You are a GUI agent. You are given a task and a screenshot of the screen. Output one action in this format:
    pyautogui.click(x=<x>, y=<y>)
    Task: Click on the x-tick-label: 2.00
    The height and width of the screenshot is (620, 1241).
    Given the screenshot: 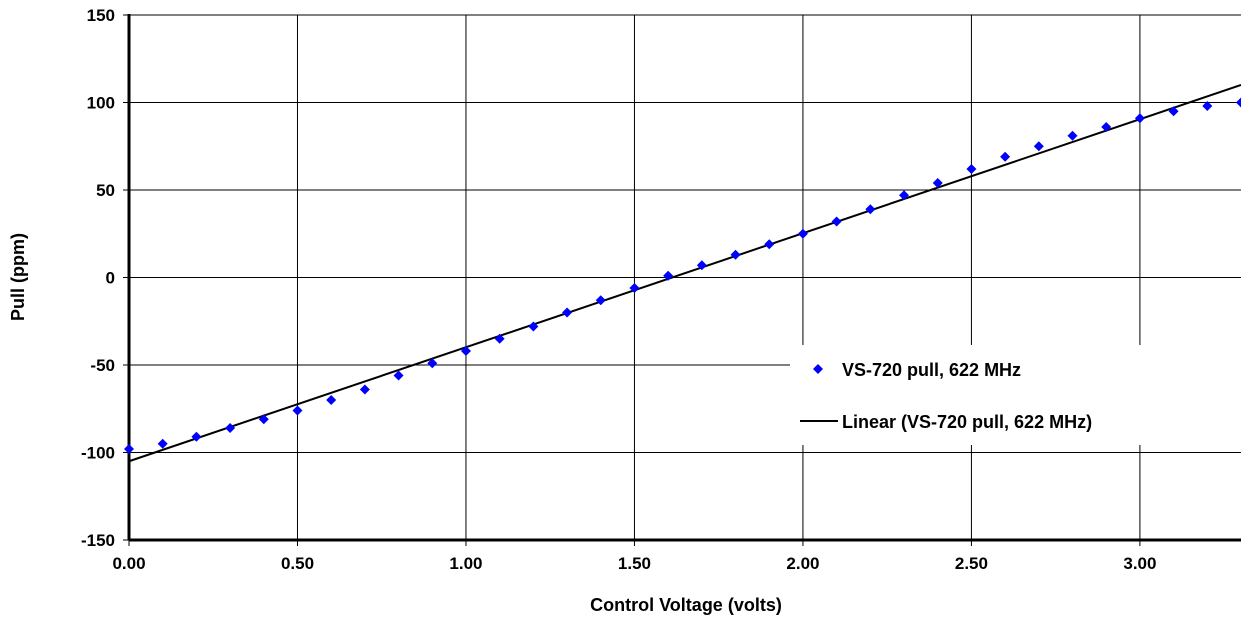 What is the action you would take?
    pyautogui.click(x=802, y=563)
    